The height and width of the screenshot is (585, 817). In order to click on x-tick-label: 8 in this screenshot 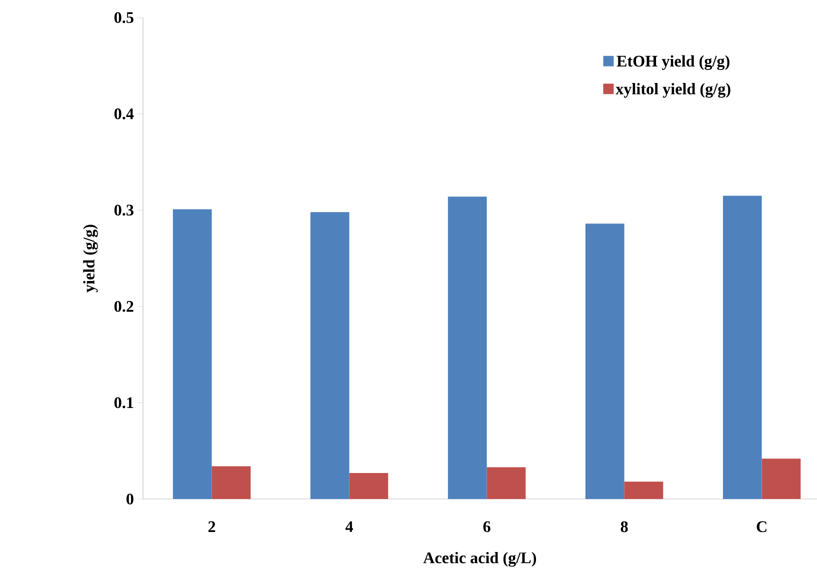, I will do `click(624, 526)`.